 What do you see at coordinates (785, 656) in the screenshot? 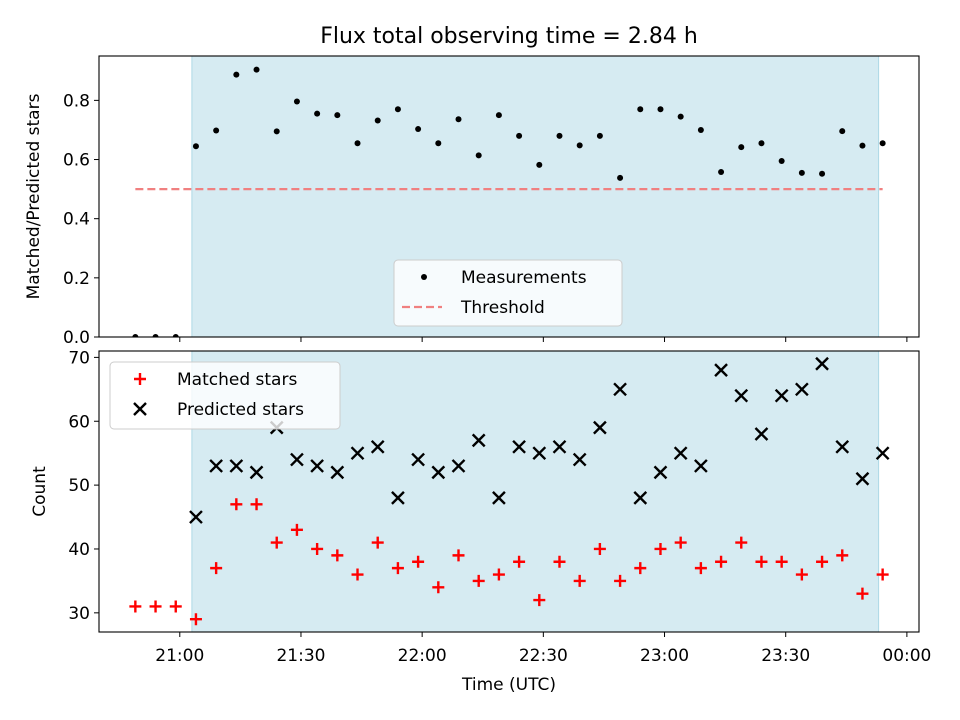
I see `x-tick-label: 23:30` at bounding box center [785, 656].